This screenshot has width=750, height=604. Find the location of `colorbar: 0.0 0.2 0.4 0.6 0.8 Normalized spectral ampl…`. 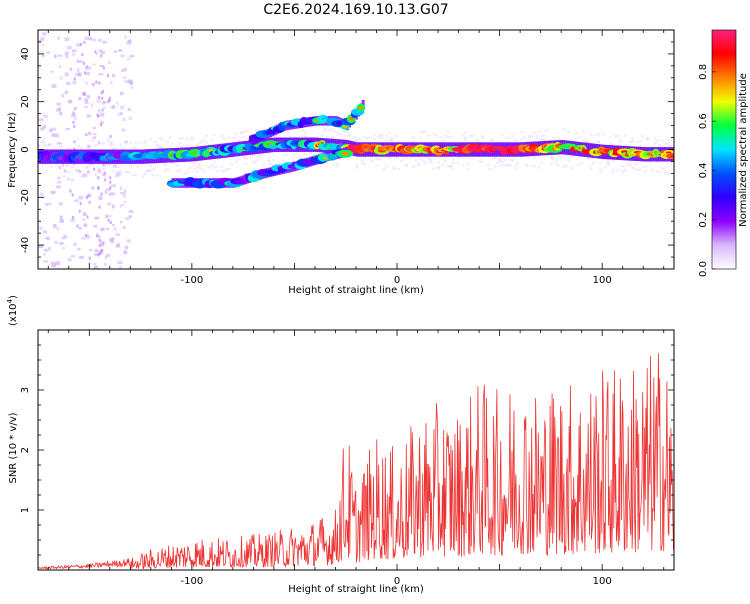

colorbar: 0.0 0.2 0.4 0.6 0.8 Normalized spectral ampl… is located at coordinates (723, 153).